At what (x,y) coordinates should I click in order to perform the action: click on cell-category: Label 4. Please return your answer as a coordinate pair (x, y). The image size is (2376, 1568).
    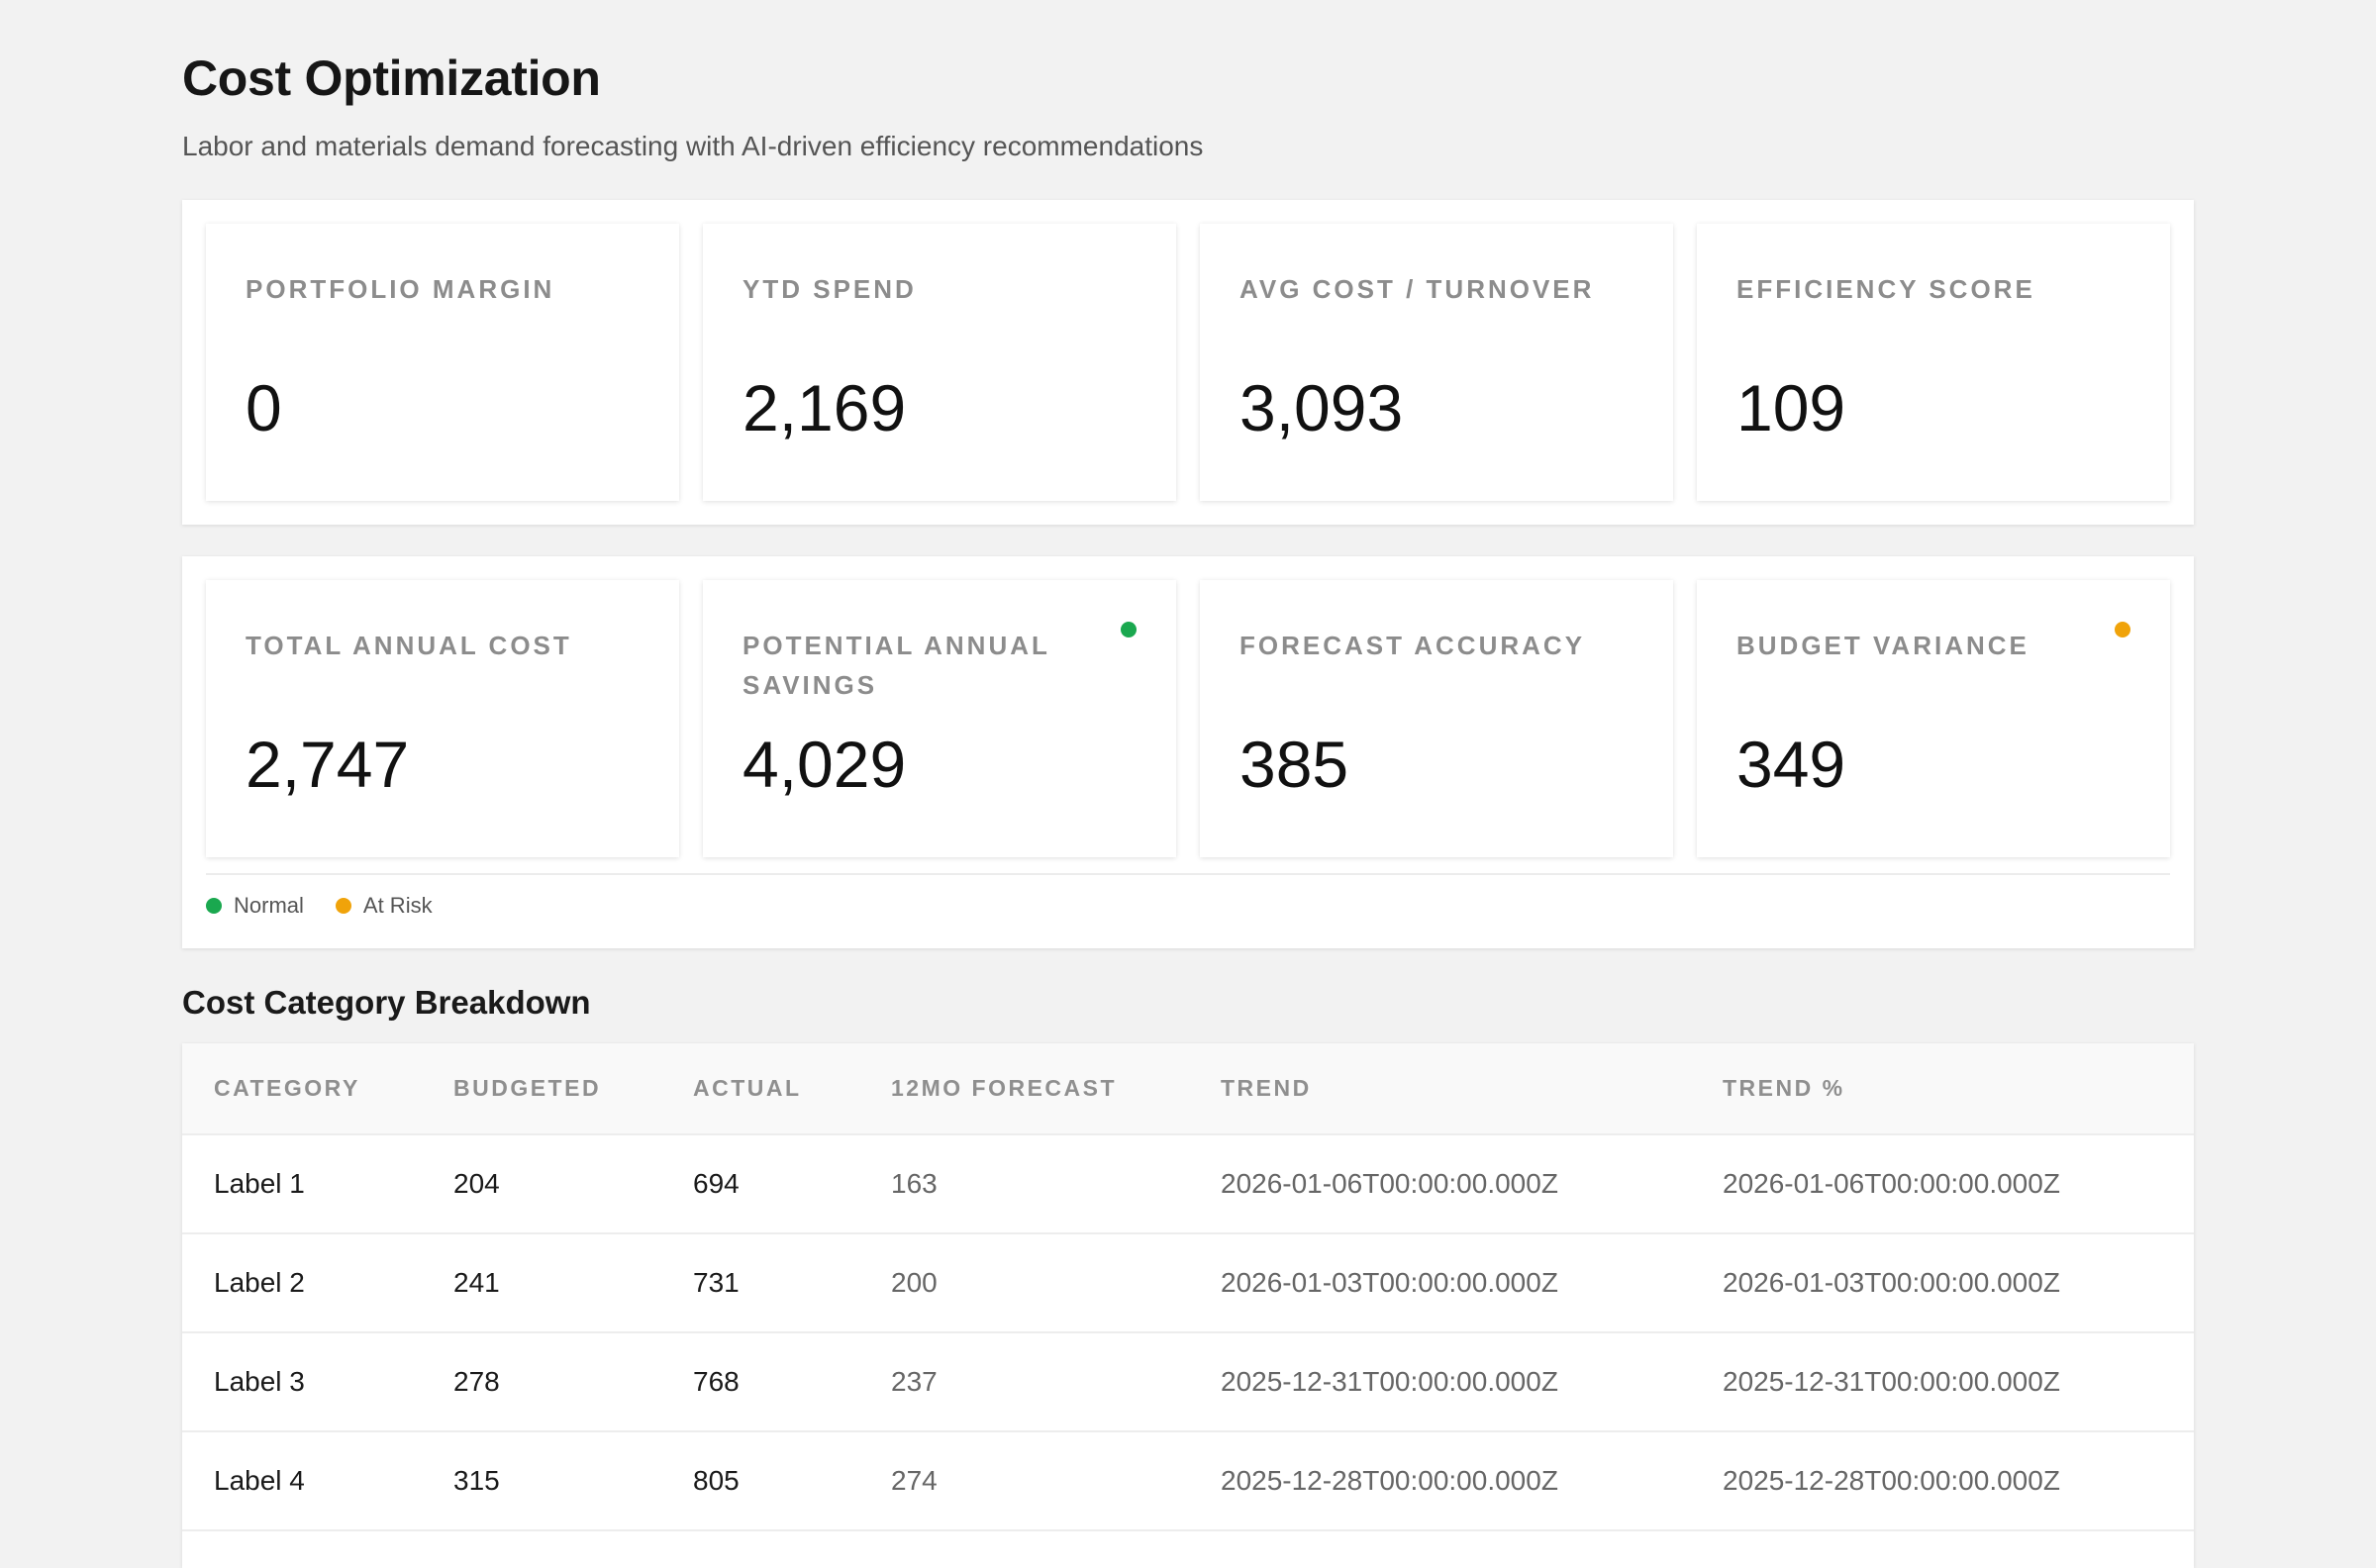
    Looking at the image, I should click on (259, 1480).